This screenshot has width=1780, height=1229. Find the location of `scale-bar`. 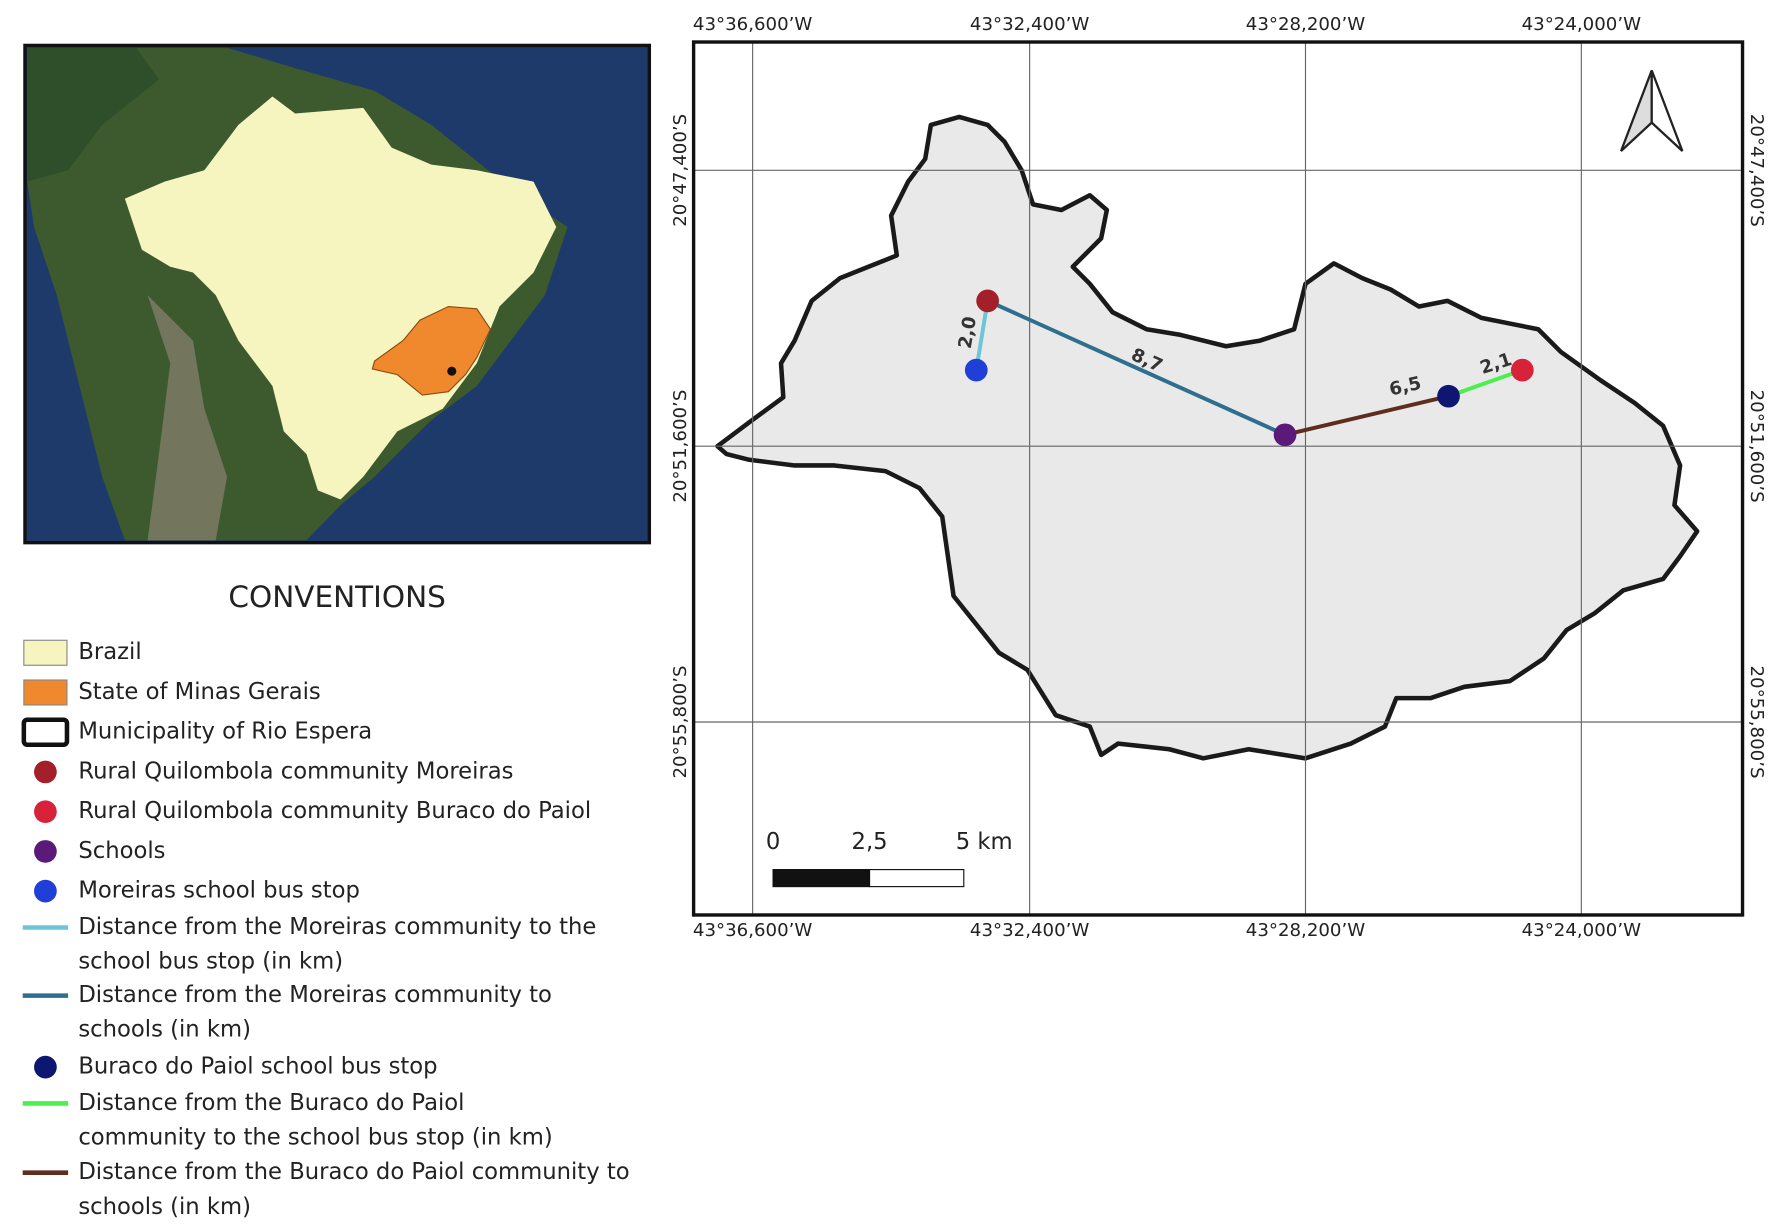

scale-bar is located at coordinates (868, 878).